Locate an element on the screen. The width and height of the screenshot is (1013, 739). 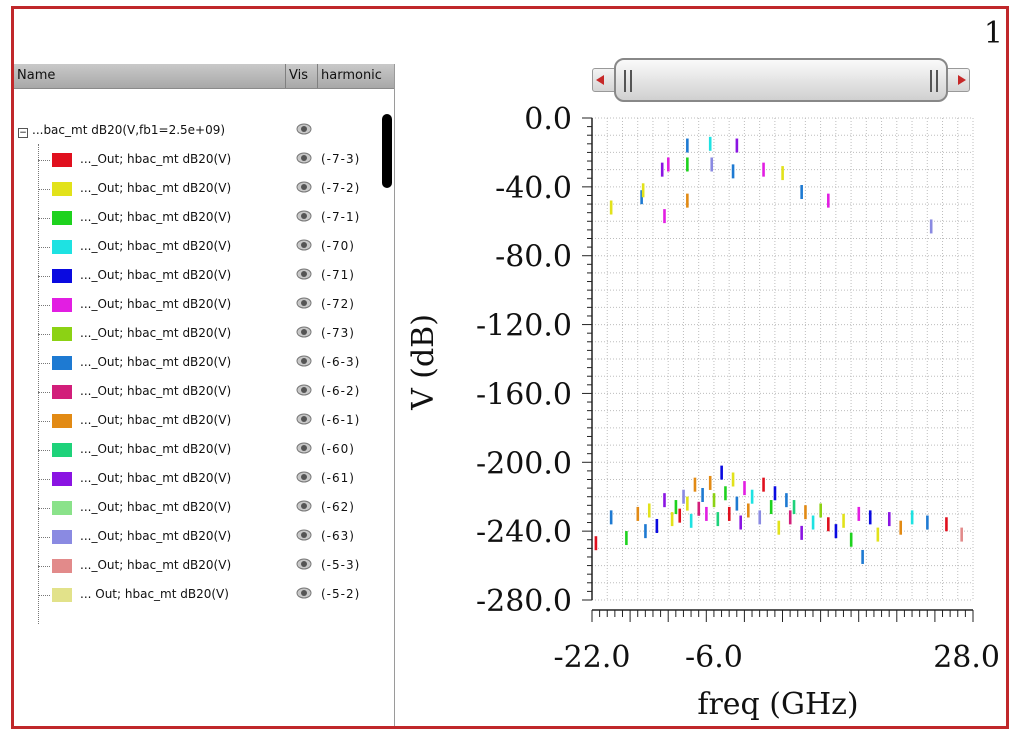
x-axis-strip-scroller is located at coordinates (781, 81).